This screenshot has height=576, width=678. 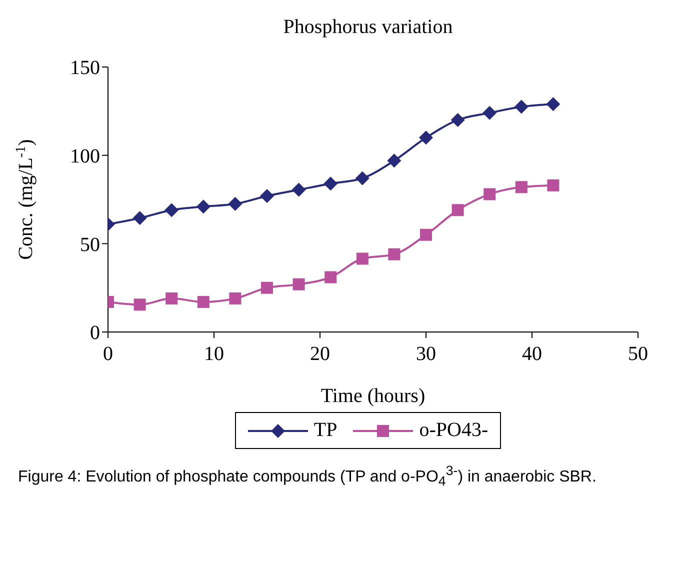 I want to click on caption: Figure 4: Evolution of phosphate compounds (TP and o-PO$_{4}$$^{3-}$) in anaerobic SBR., so click(x=307, y=476).